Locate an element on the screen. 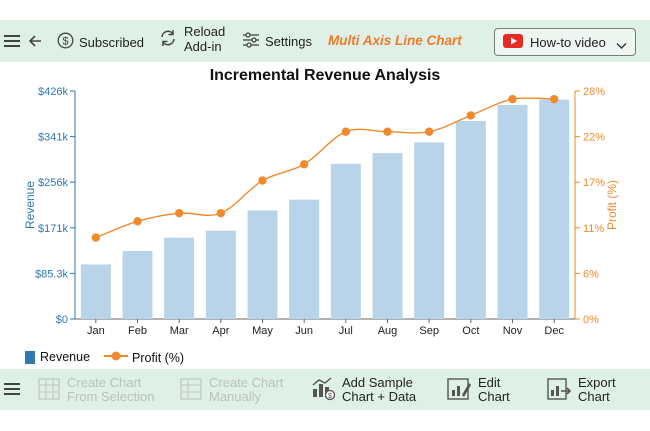  sliders-icon is located at coordinates (251, 41).